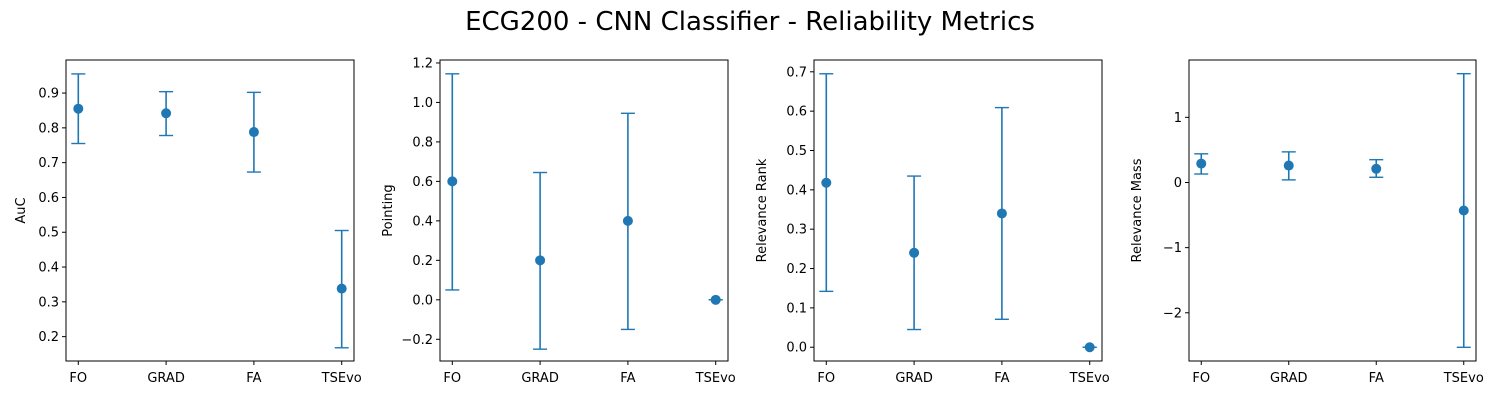 The height and width of the screenshot is (400, 1500). Describe the element at coordinates (48, 94) in the screenshot. I see `y-tick-label: 0.9` at that location.